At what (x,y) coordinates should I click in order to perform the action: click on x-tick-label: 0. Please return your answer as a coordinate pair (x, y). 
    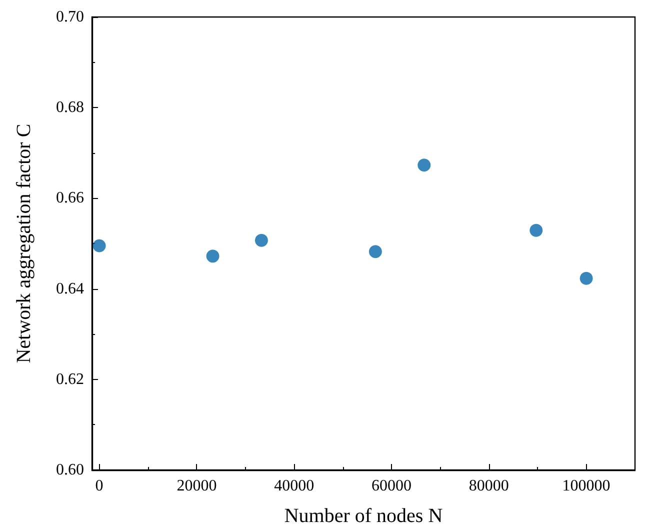
    Looking at the image, I should click on (99, 486).